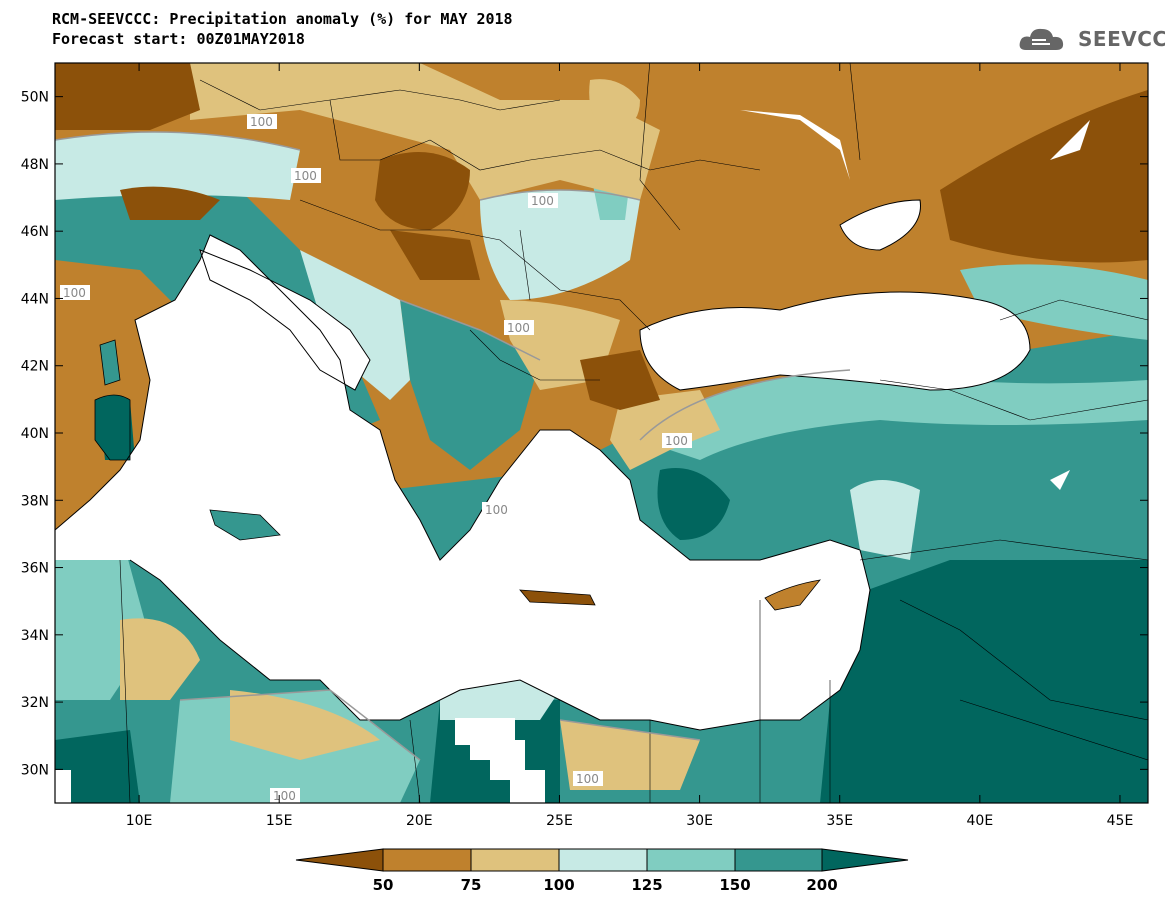 This screenshot has width=1165, height=907. Describe the element at coordinates (1060, 480) in the screenshot. I see `nodata-spot-iraq` at that location.